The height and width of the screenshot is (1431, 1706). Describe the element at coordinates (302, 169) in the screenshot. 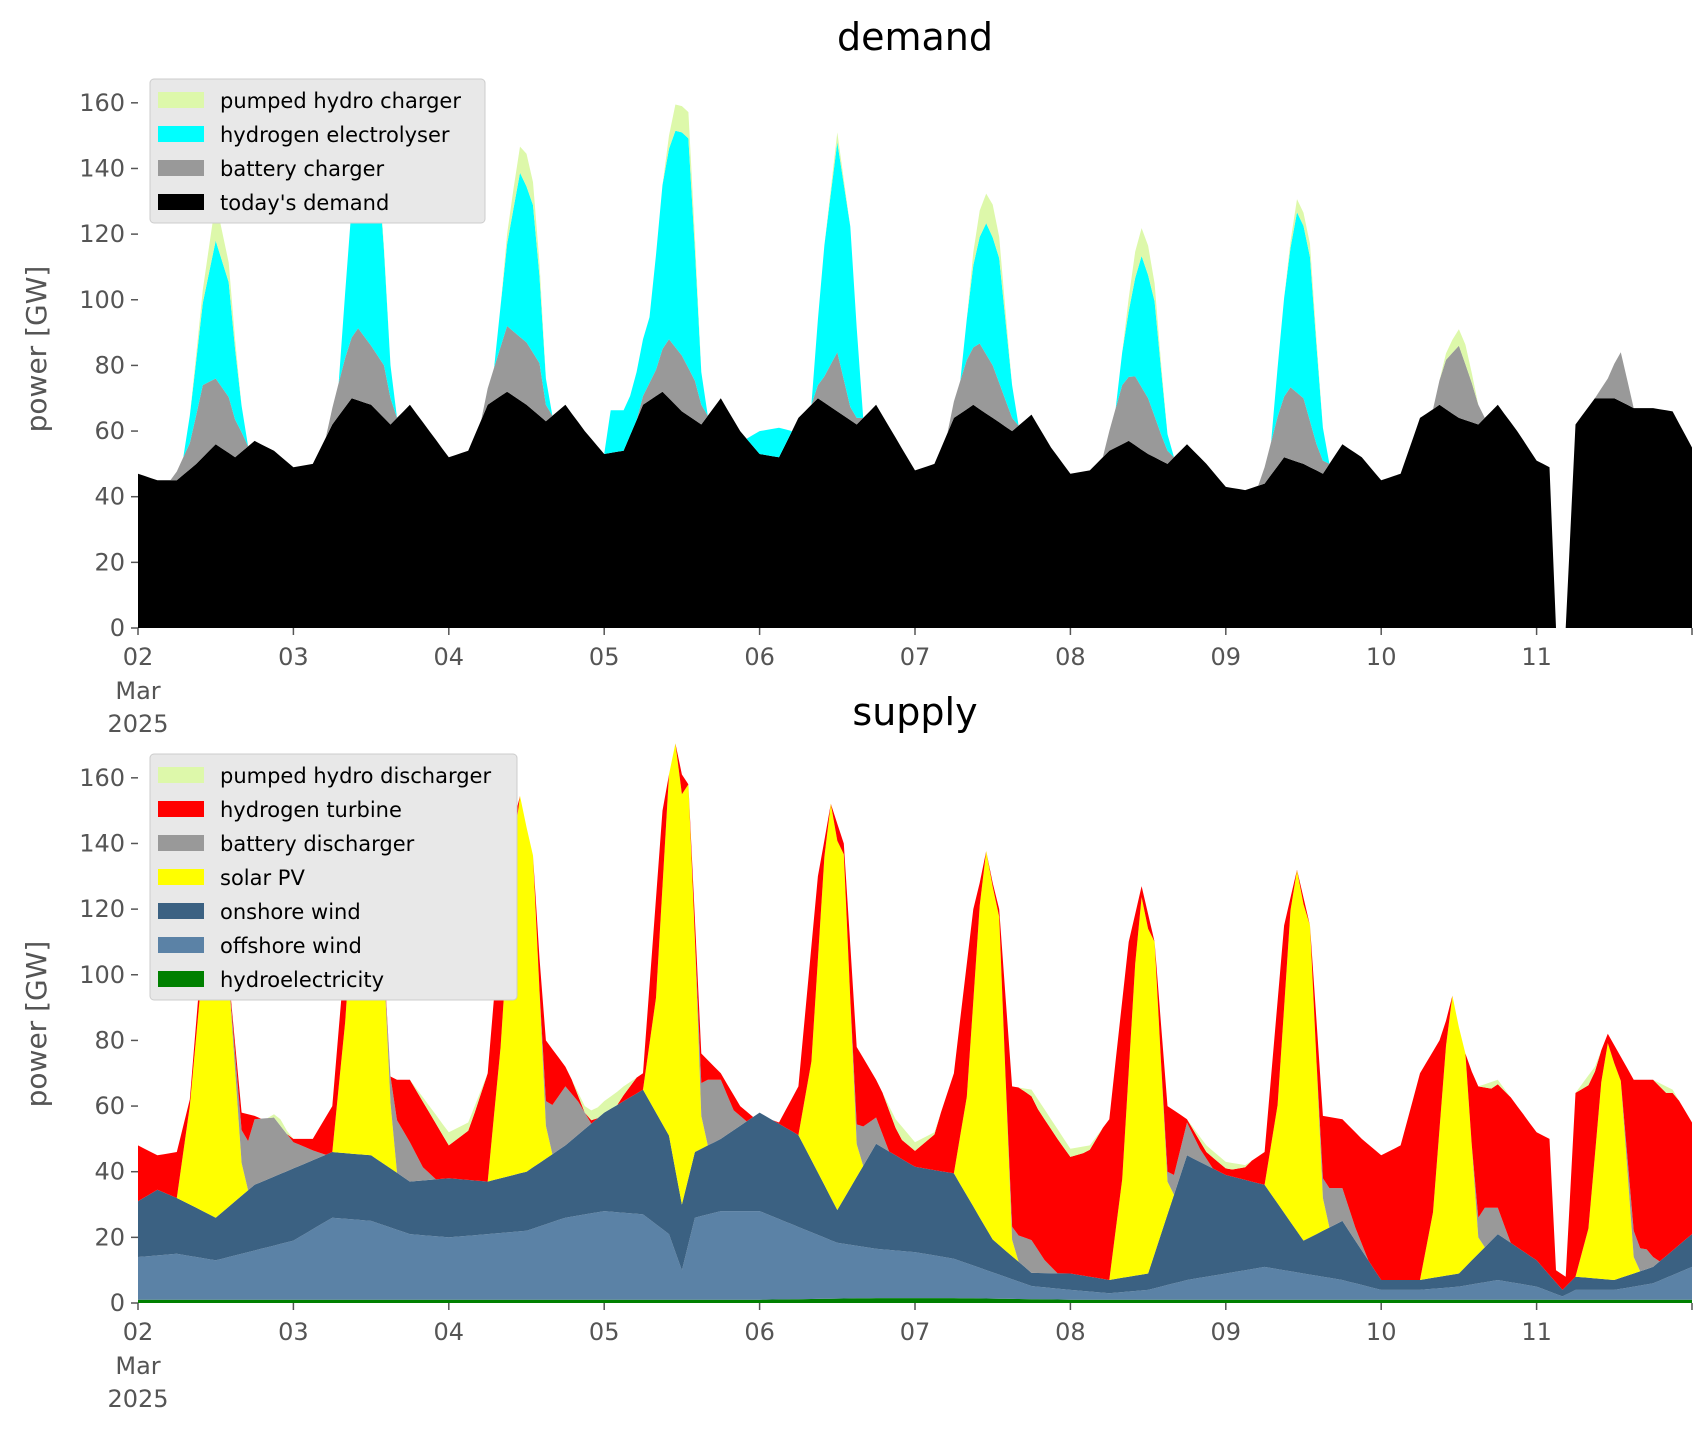

I see `legend-label-battery-charger: battery charger` at that location.